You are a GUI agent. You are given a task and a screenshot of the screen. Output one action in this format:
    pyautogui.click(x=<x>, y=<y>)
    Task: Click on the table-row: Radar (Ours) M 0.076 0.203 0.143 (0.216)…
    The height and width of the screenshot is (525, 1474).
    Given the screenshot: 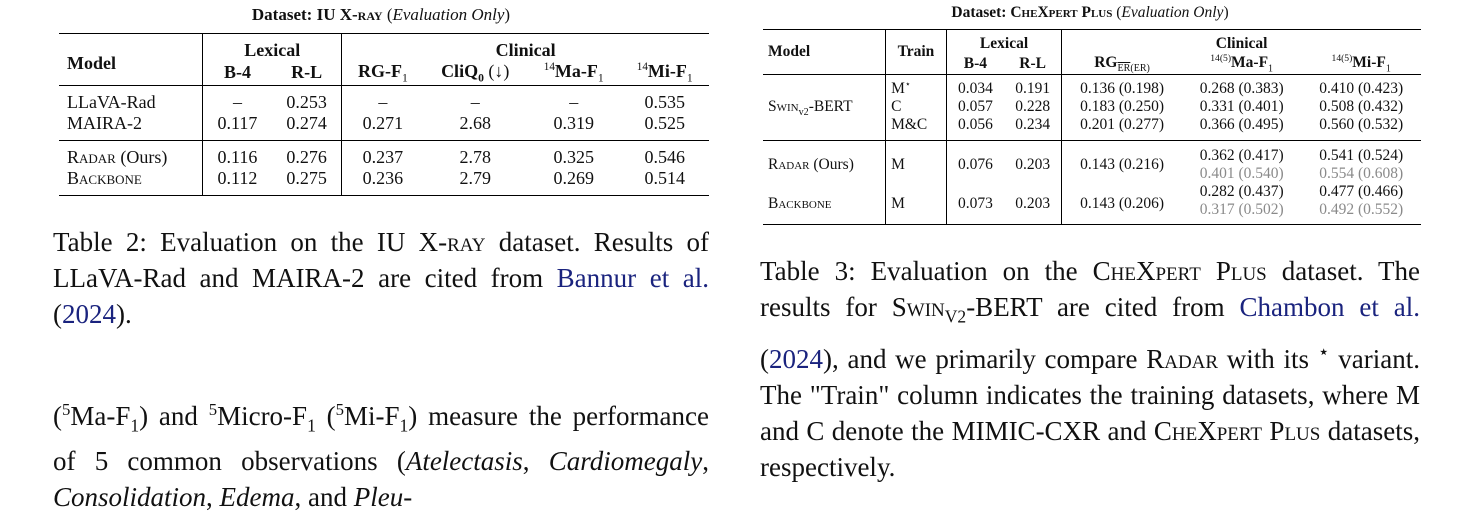 What is the action you would take?
    pyautogui.click(x=1092, y=162)
    